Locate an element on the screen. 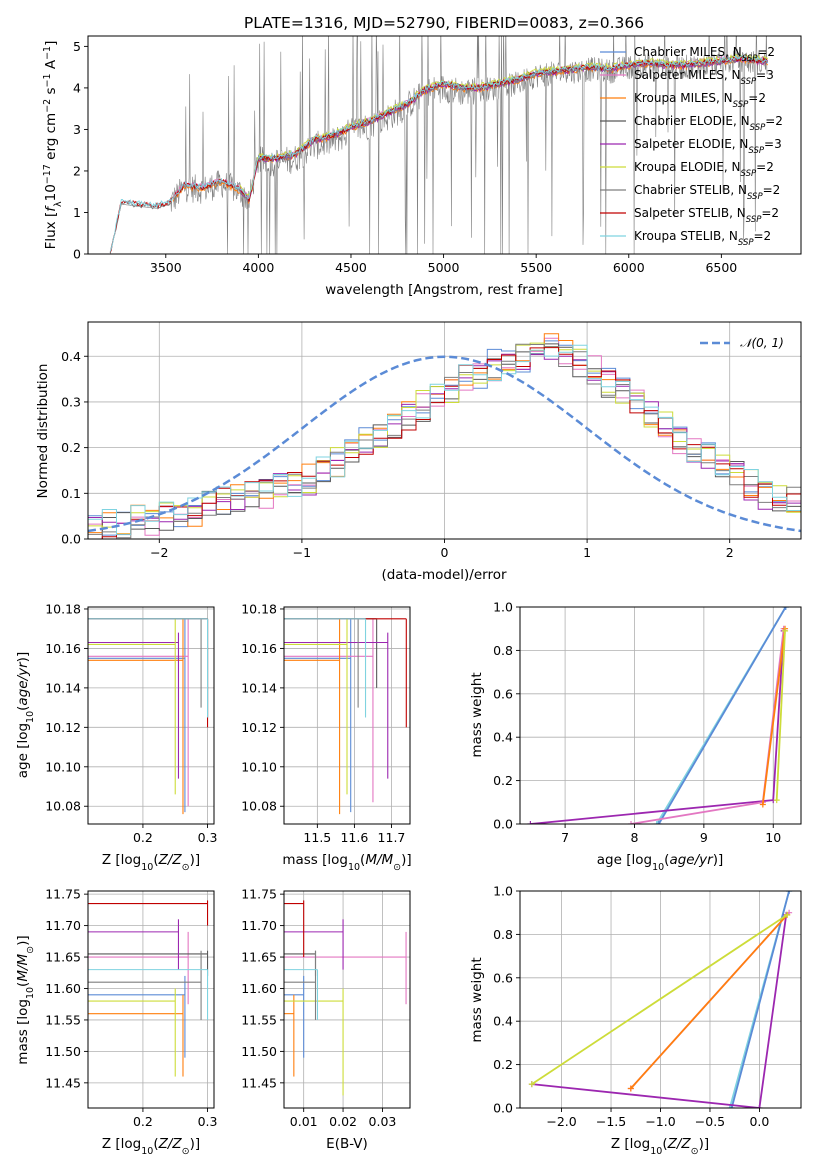 This screenshot has width=819, height=1170. x-tick-label: 5000 is located at coordinates (444, 267).